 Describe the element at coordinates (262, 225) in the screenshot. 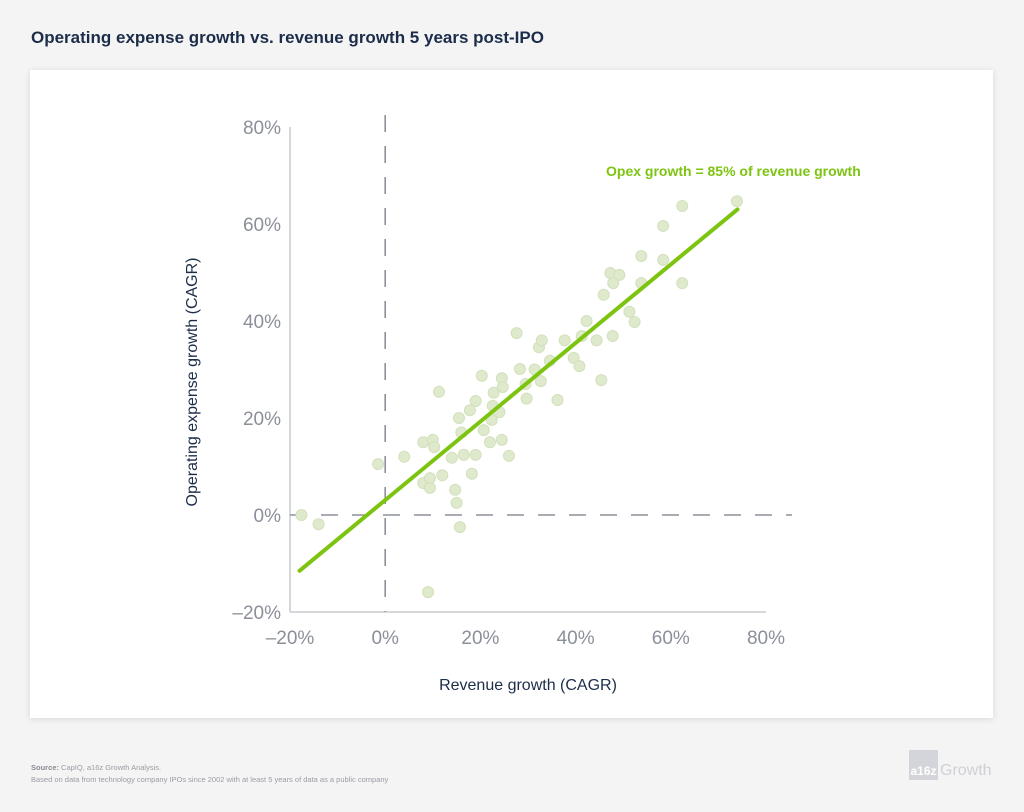

I see `y-tick-label: 60%` at that location.